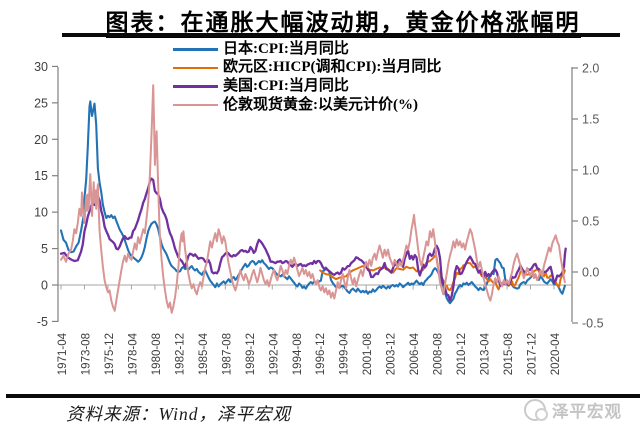  I want to click on x-tick-label: 2010-12, so click(462, 354).